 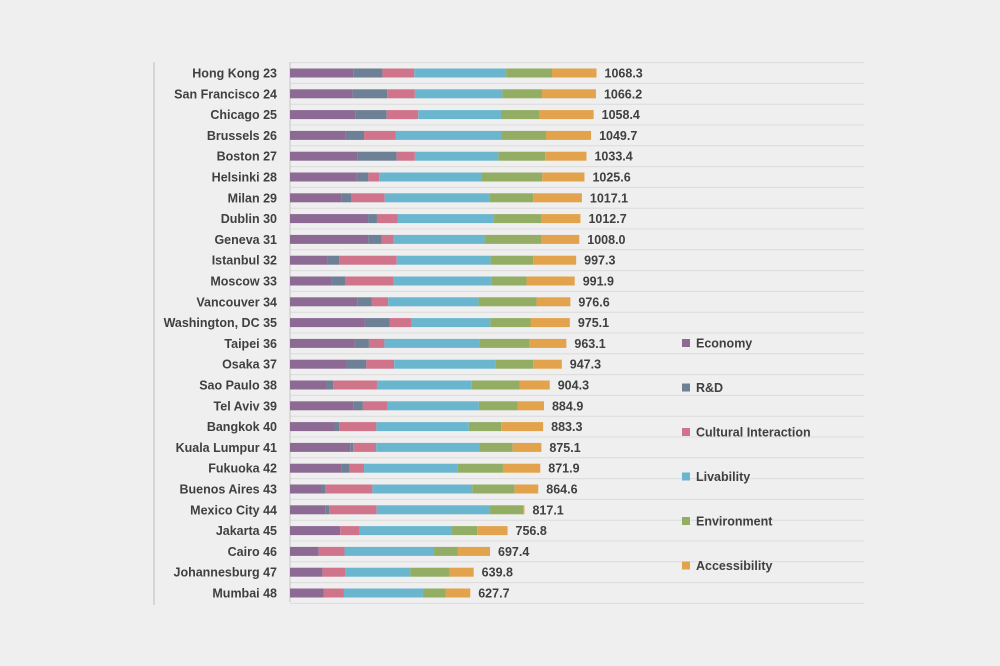 What do you see at coordinates (243, 115) in the screenshot?
I see `category-label: Chicago 25` at bounding box center [243, 115].